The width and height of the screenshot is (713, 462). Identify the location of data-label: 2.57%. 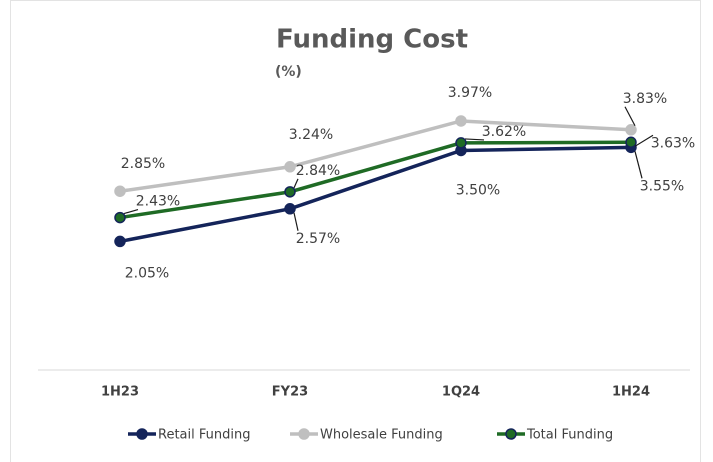
(318, 239).